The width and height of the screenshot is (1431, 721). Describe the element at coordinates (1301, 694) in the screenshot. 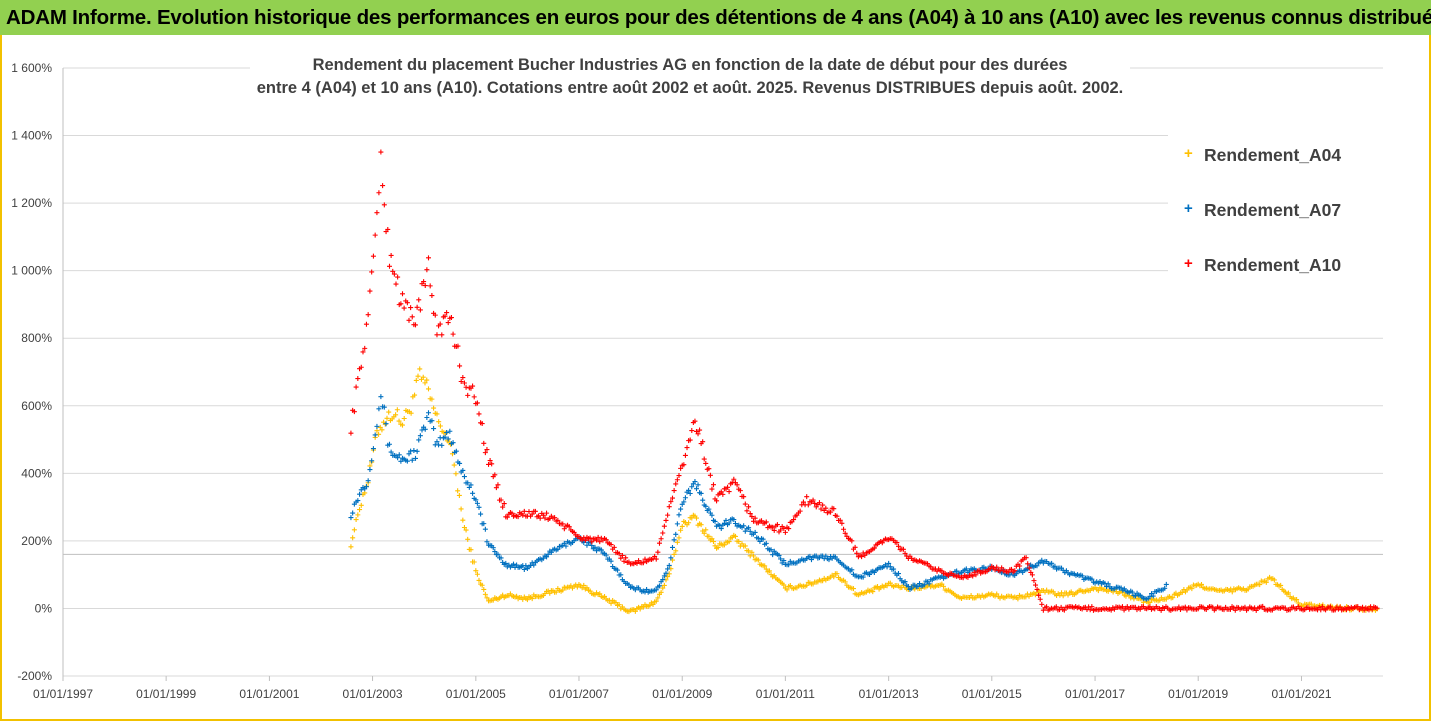

I see `x-tick-label: 01/01/2021` at that location.